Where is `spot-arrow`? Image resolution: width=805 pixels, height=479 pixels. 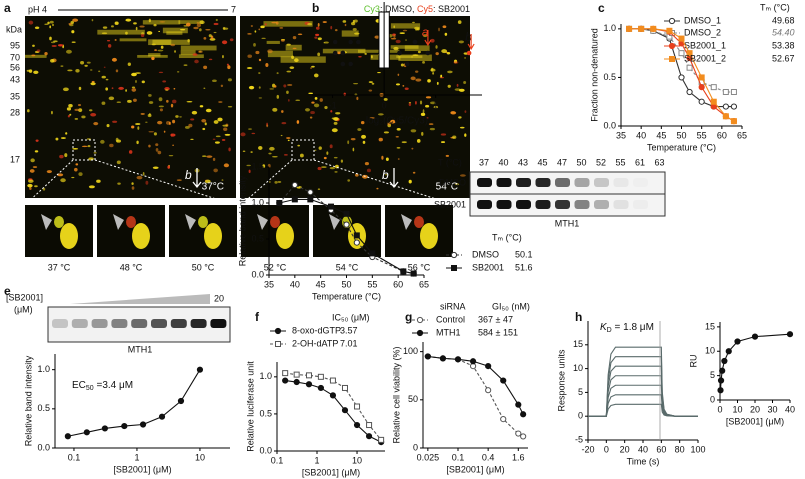
spot-arrow is located at coordinates (394, 178).